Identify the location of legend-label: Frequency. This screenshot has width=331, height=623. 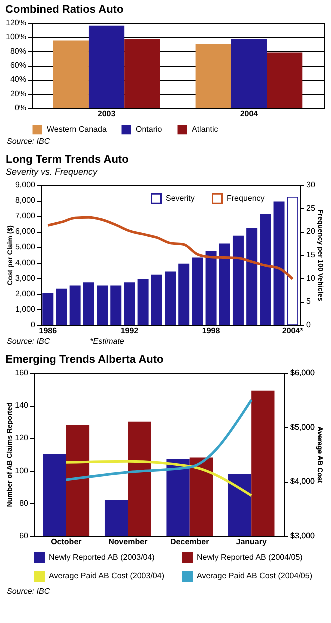
(246, 198).